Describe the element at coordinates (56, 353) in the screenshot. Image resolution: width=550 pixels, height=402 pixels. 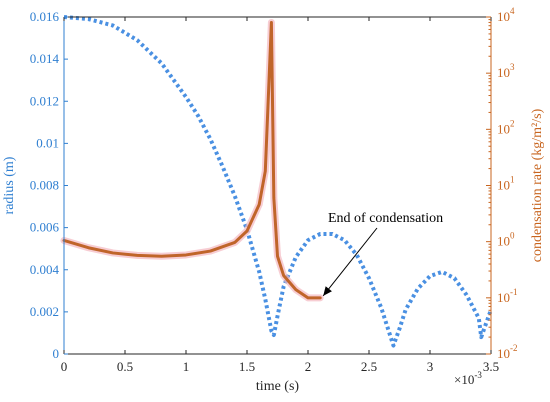
I see `left-y-tick-label: 0` at that location.